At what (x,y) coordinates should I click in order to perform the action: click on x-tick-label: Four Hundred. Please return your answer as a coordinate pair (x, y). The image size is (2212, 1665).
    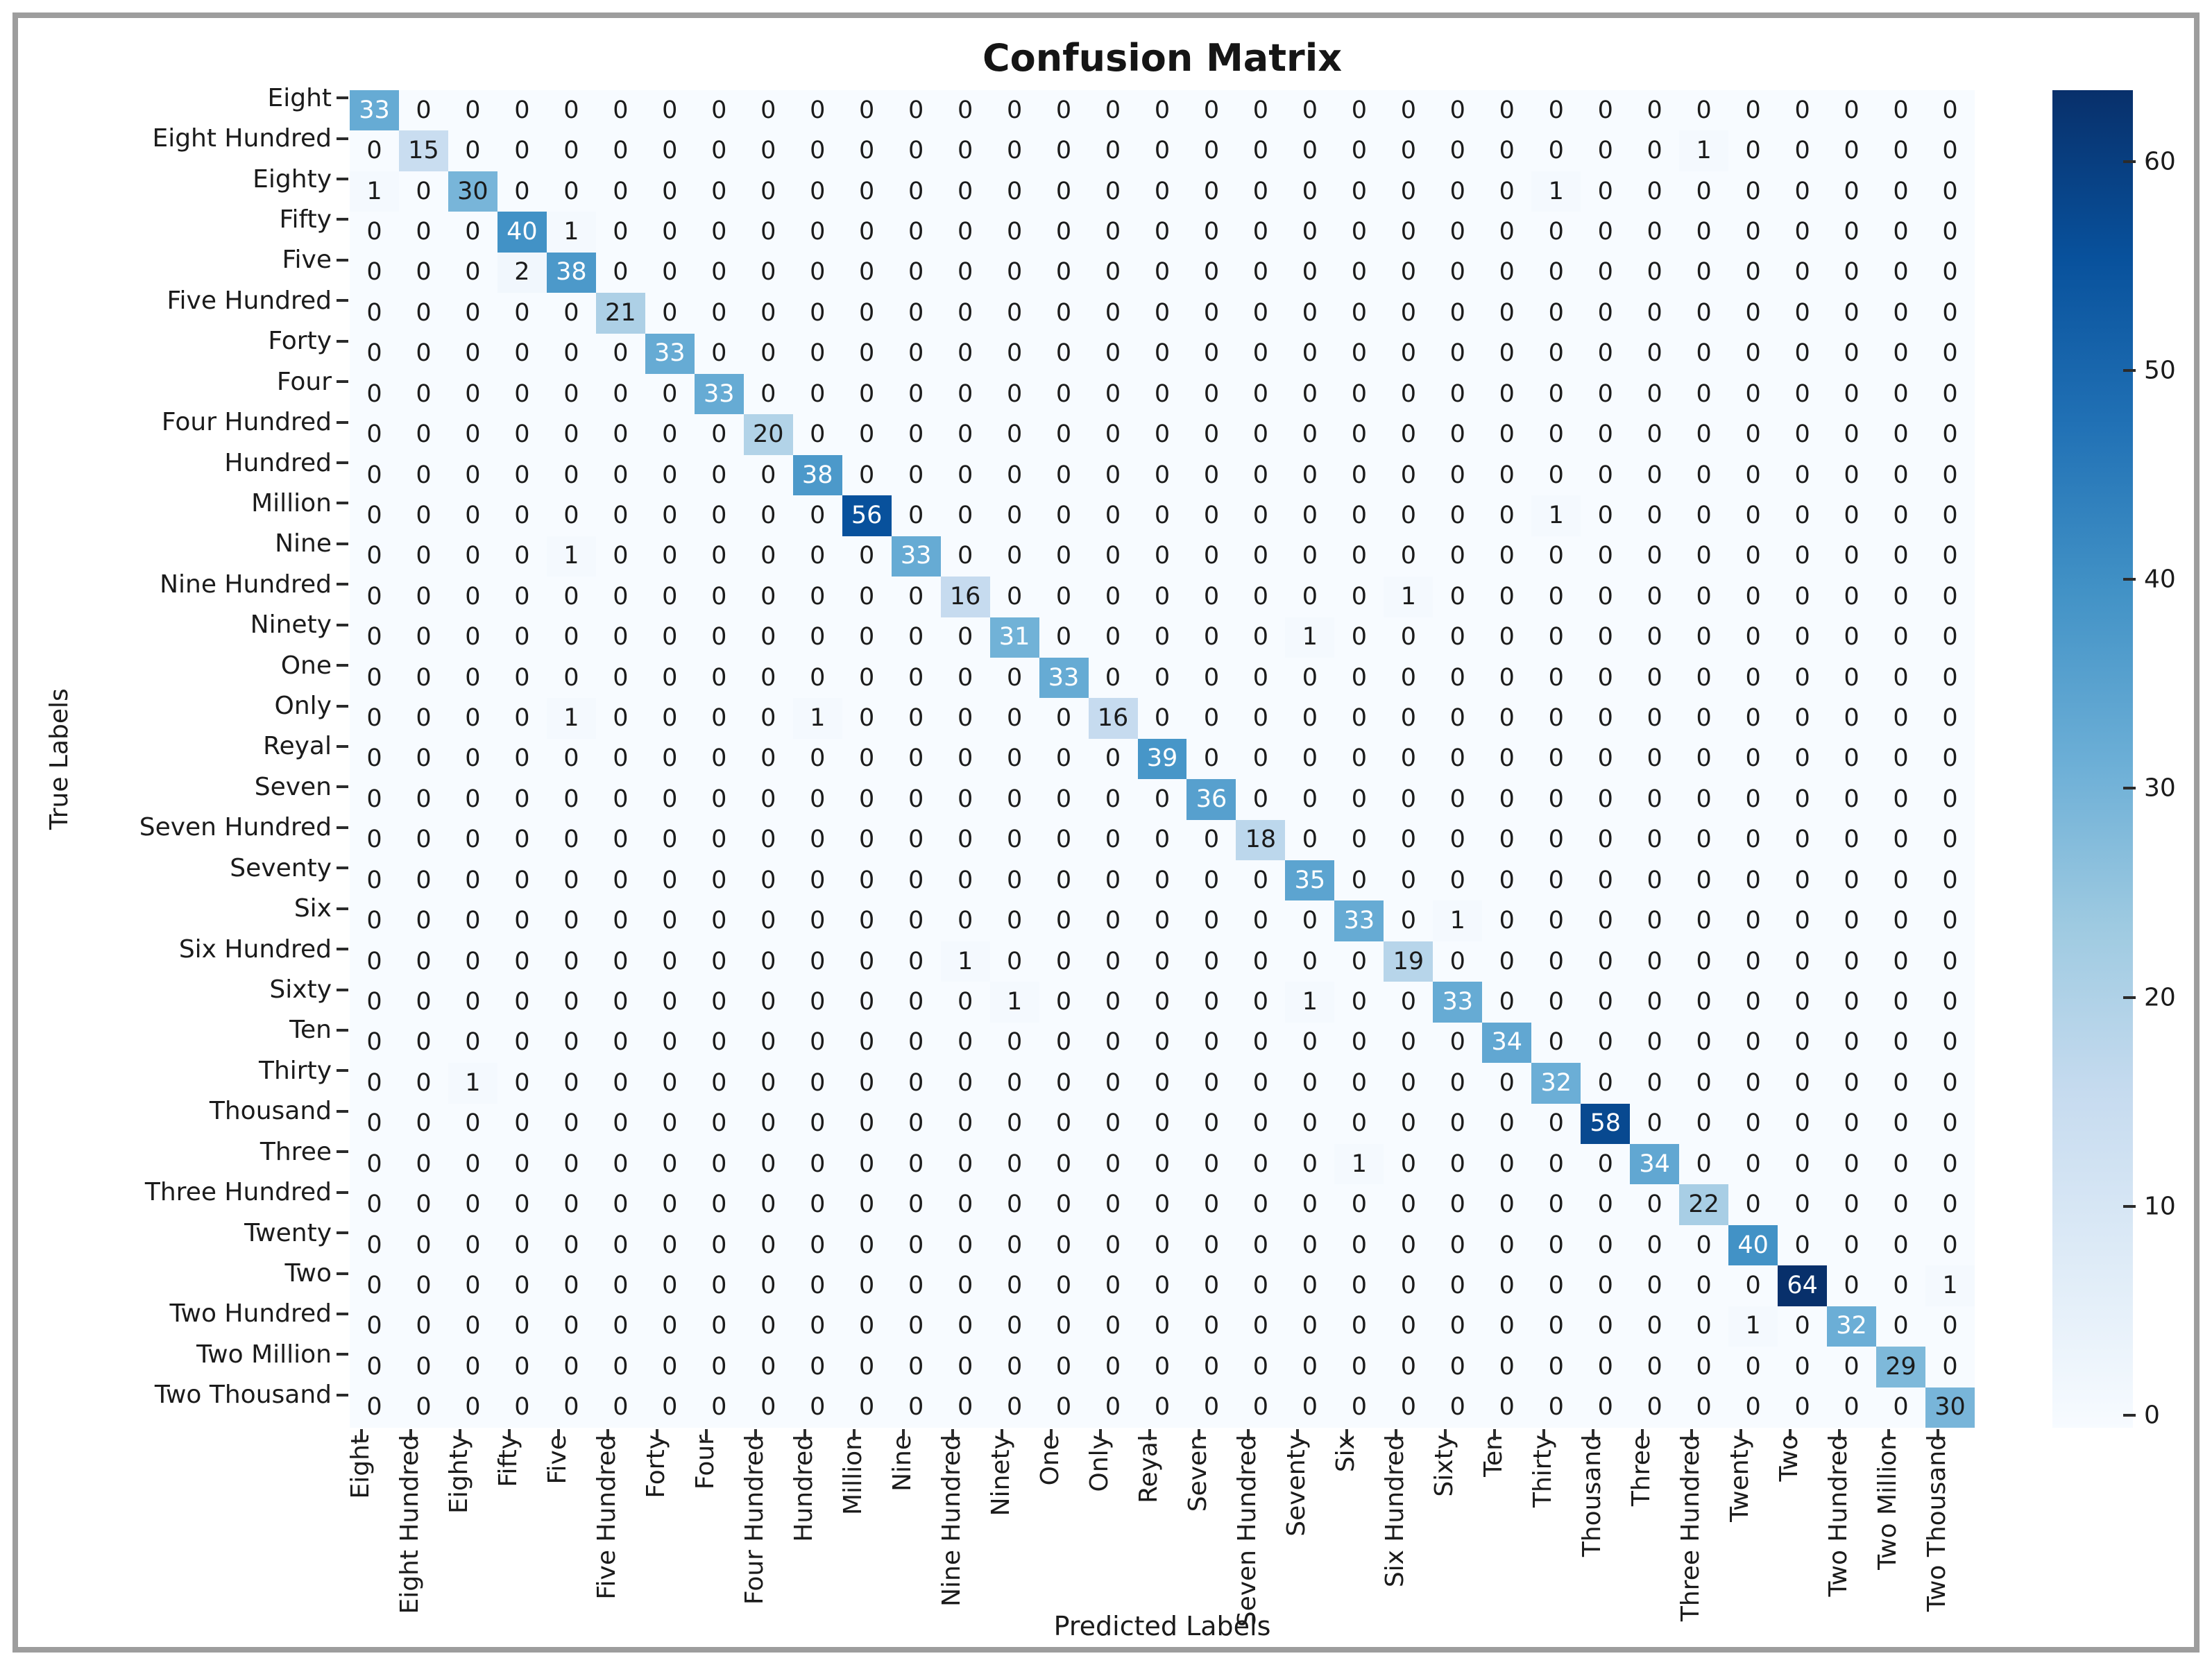
    Looking at the image, I should click on (755, 1520).